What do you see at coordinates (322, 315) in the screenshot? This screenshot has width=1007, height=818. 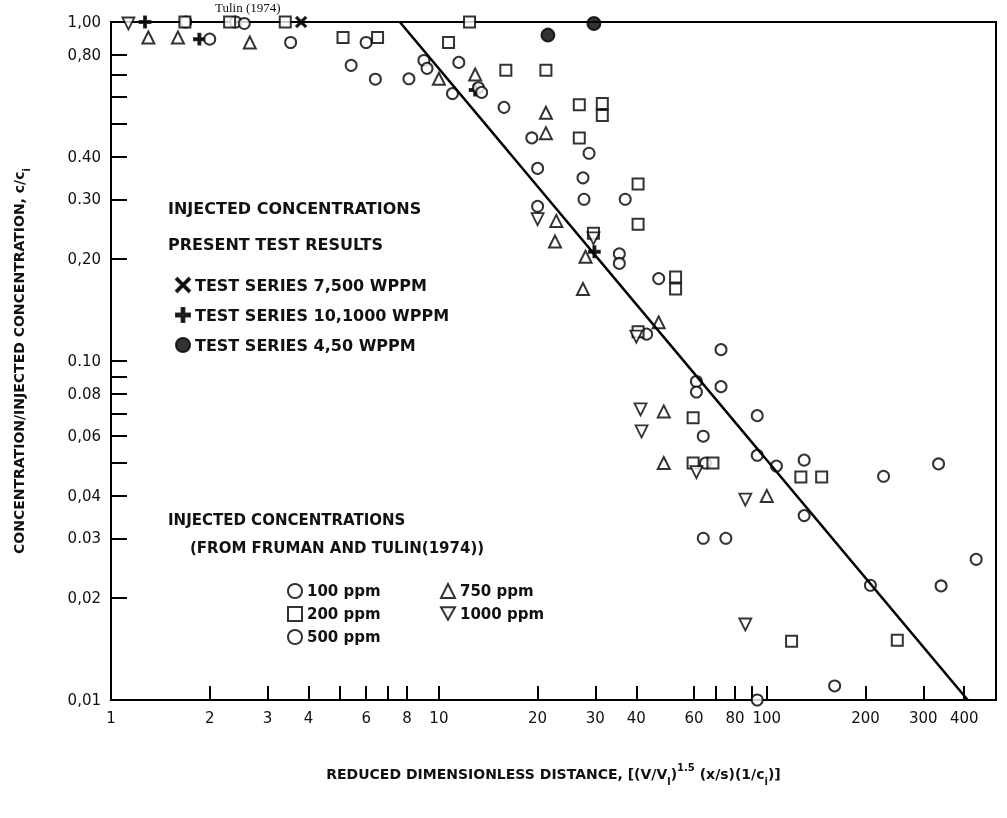 I see `legend-label: TEST SERIES 10,1000 WPPM` at bounding box center [322, 315].